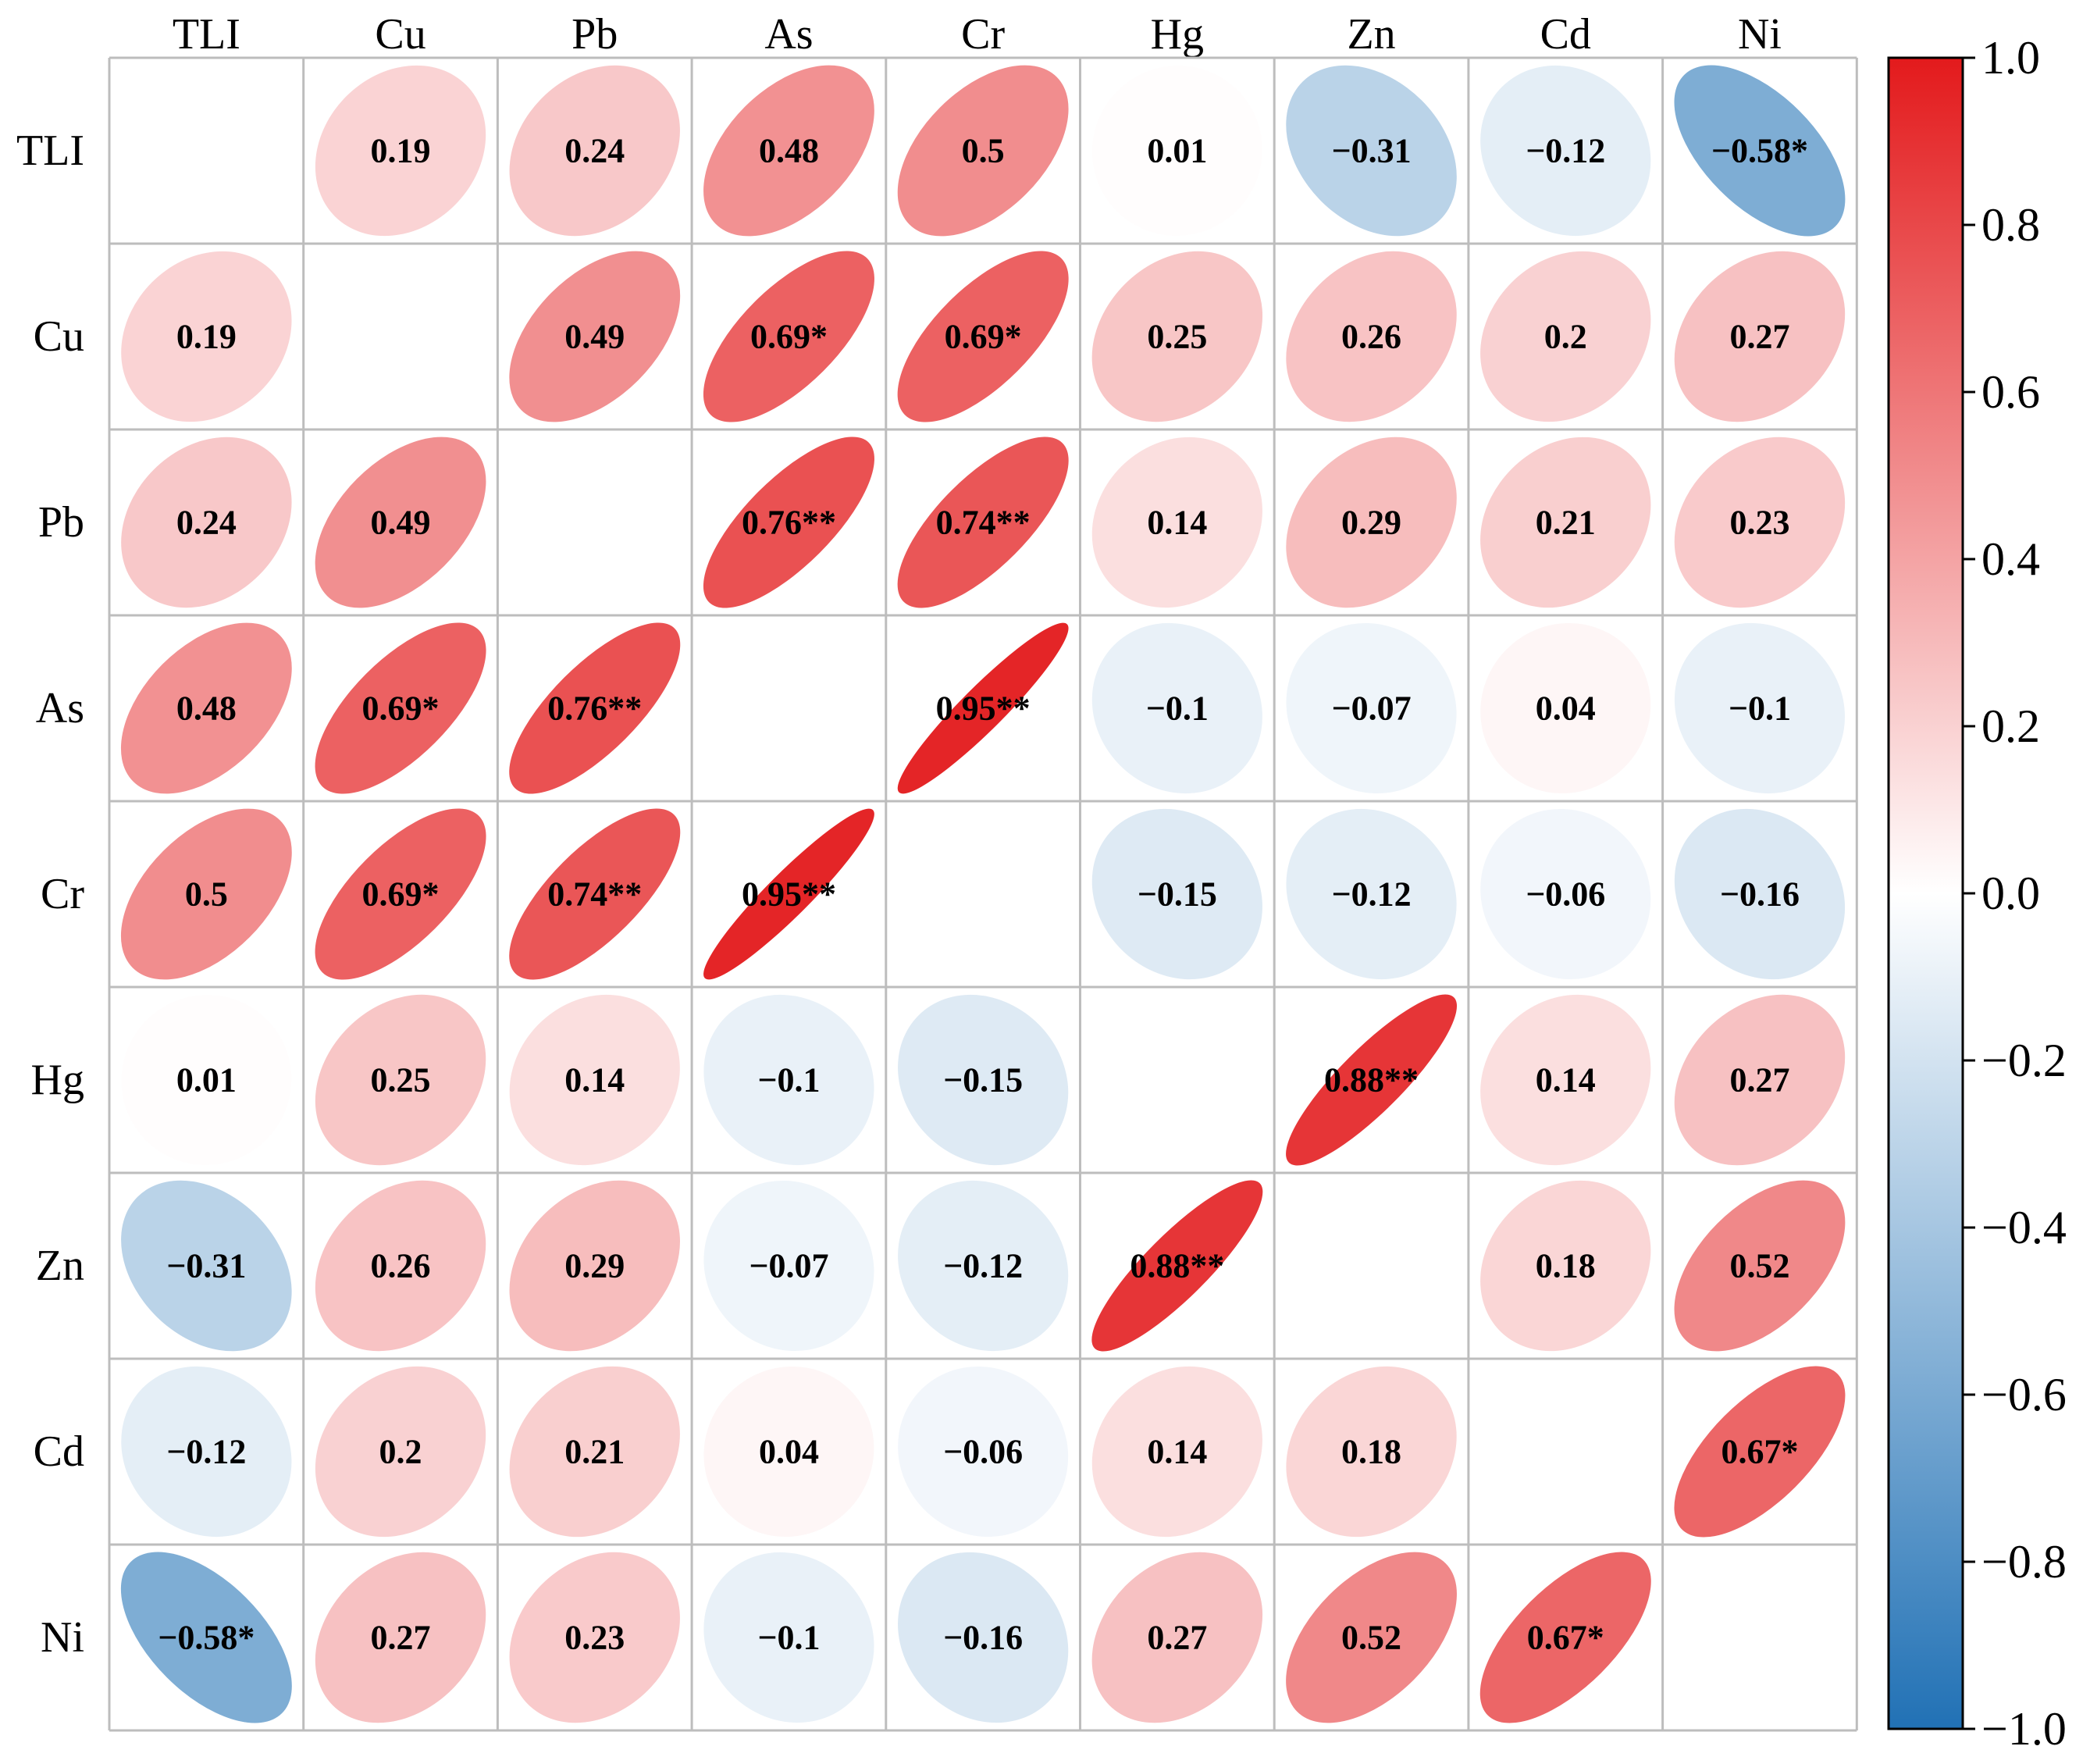 The height and width of the screenshot is (1764, 2090). What do you see at coordinates (594, 34) in the screenshot?
I see `col-tick-label-pb: Pb` at bounding box center [594, 34].